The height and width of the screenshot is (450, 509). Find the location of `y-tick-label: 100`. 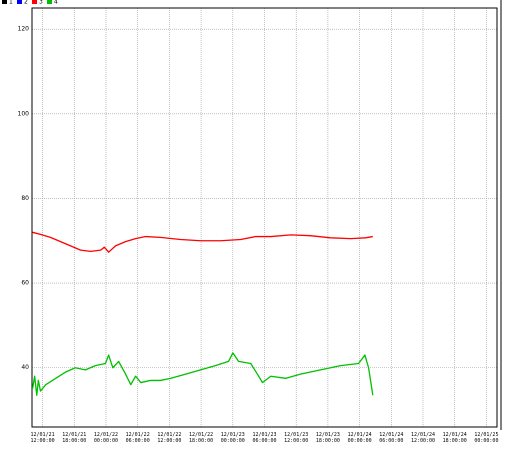

y-tick-label: 100 is located at coordinates (24, 113).